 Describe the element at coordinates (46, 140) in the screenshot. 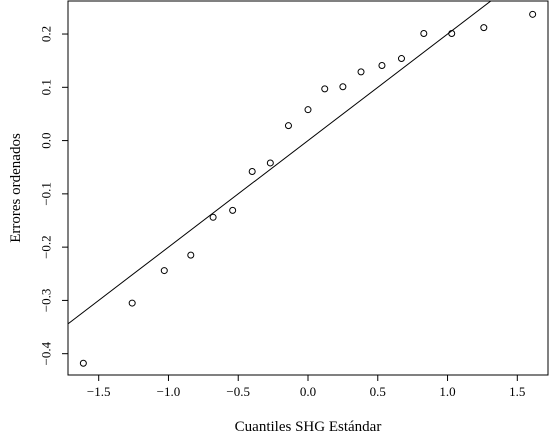

I see `y-tick-label: 0.0` at that location.